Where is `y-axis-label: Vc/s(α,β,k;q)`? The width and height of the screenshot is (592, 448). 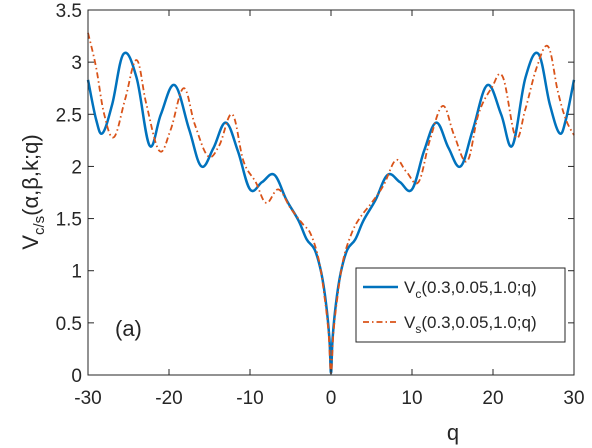 y-axis-label: Vc/s(α,β,k;q) is located at coordinates (33, 191).